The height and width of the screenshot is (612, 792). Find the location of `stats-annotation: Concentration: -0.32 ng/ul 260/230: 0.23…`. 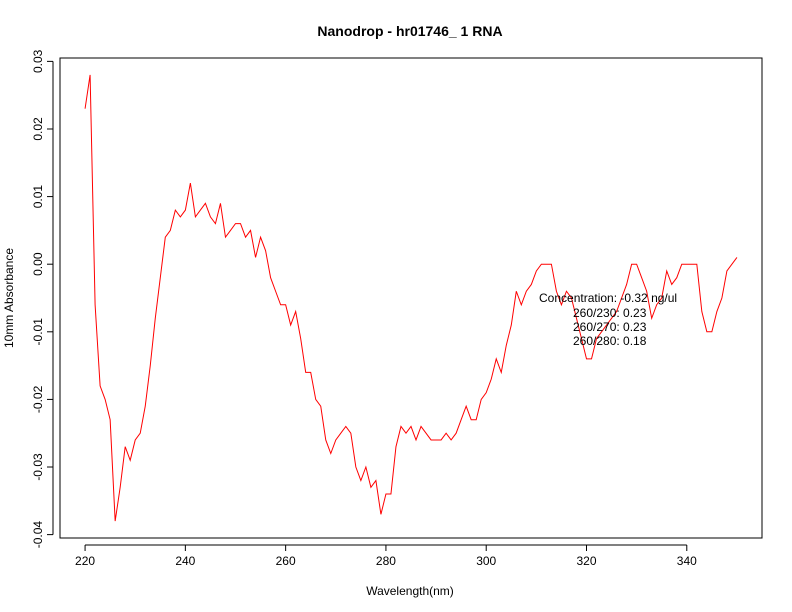

stats-annotation: Concentration: -0.32 ng/ul 260/230: 0.23… is located at coordinates (608, 319).